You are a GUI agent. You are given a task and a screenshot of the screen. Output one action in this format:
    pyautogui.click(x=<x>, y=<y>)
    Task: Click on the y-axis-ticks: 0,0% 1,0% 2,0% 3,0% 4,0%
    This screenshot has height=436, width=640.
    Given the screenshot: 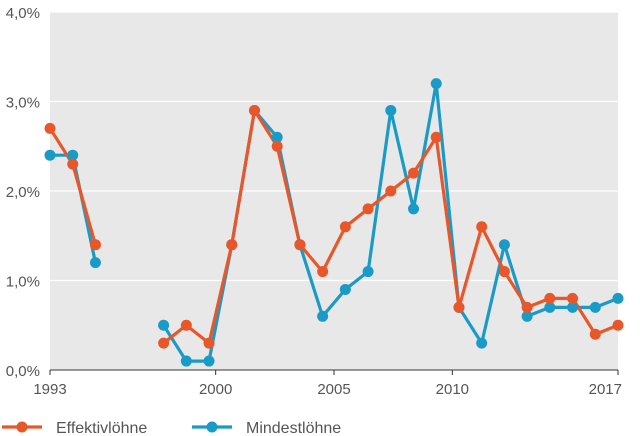 What is the action you would take?
    pyautogui.click(x=23, y=192)
    